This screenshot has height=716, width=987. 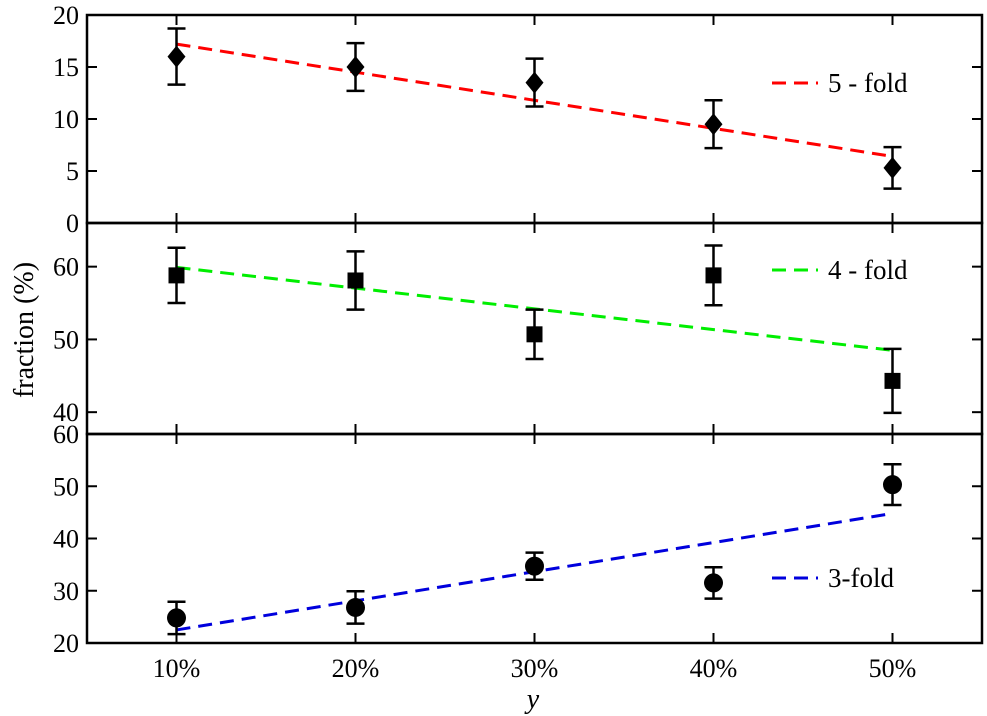 I want to click on y-axis-title: fraction (%), so click(x=24, y=330).